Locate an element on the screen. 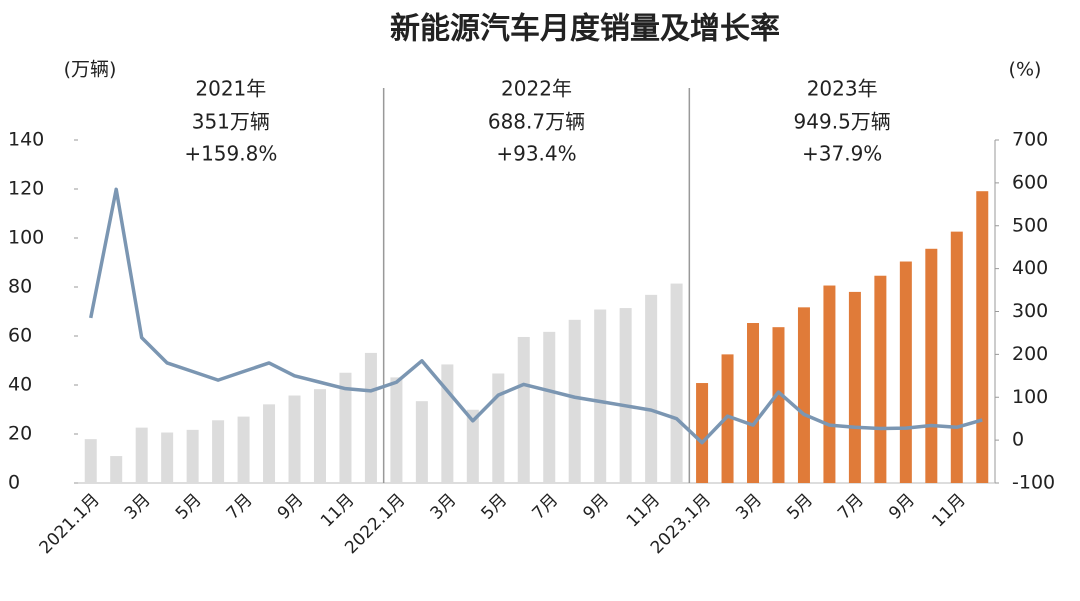 The height and width of the screenshot is (601, 1080). annotation-growth: +37.9% is located at coordinates (842, 154).